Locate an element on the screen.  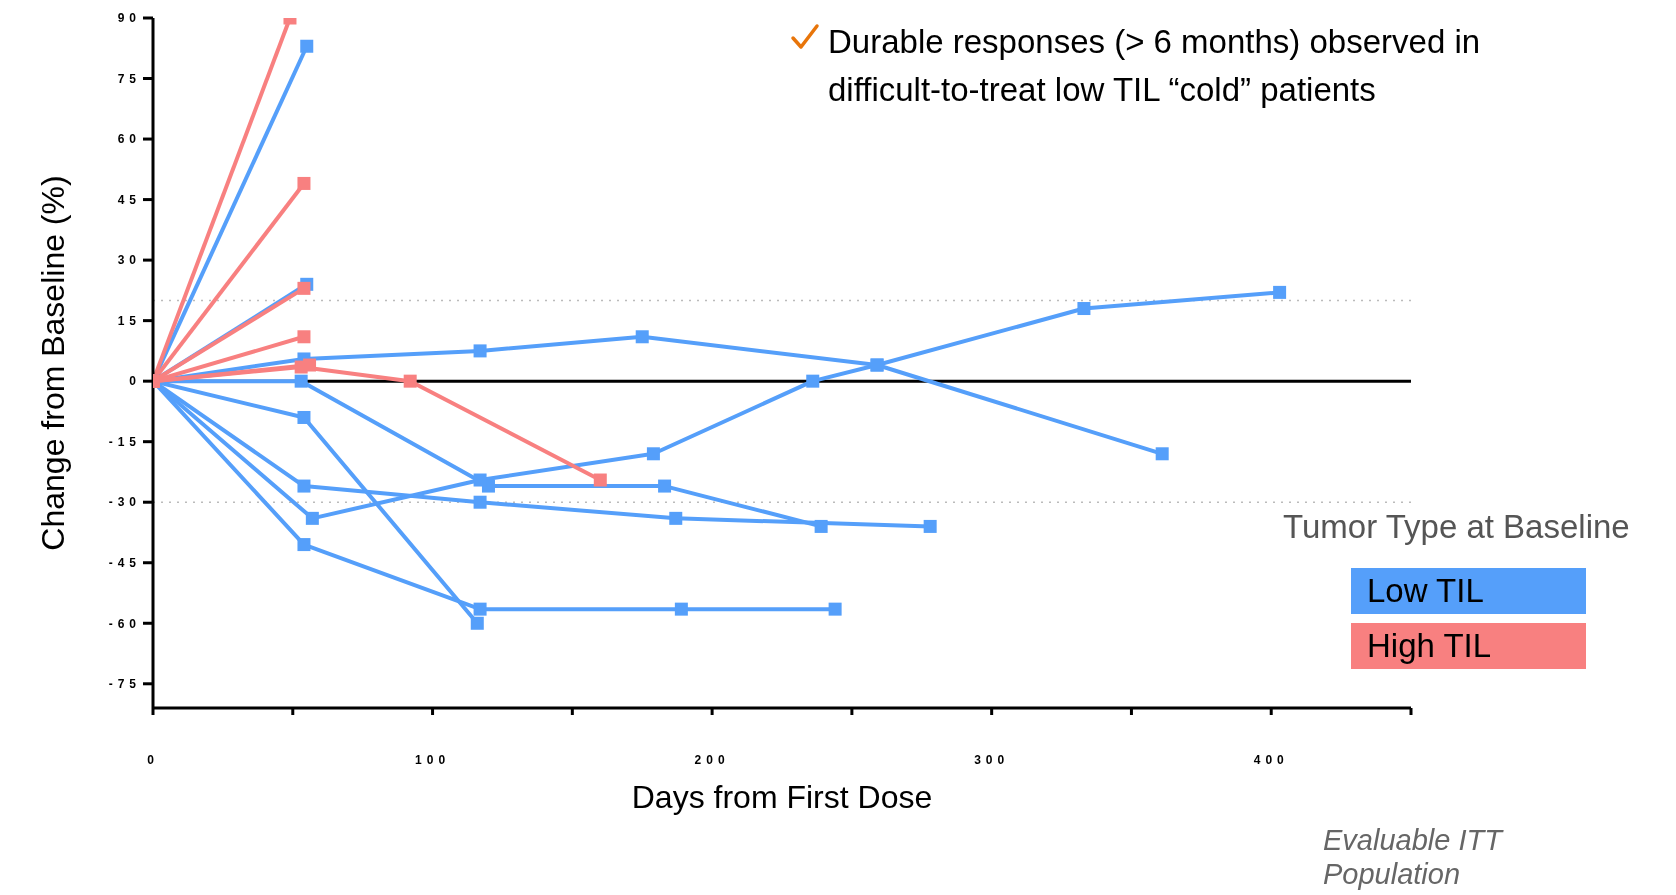
y-tick-label: 30 is located at coordinates (129, 260).